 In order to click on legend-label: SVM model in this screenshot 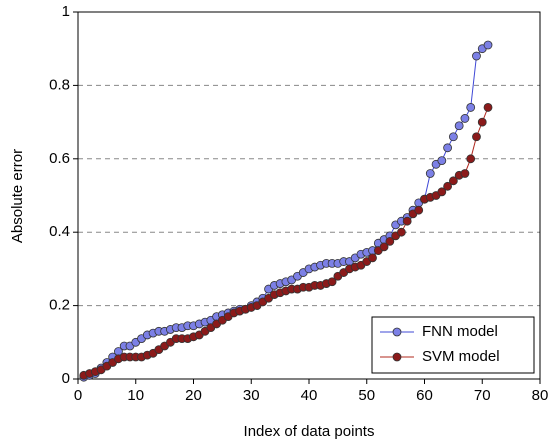, I will do `click(461, 356)`.